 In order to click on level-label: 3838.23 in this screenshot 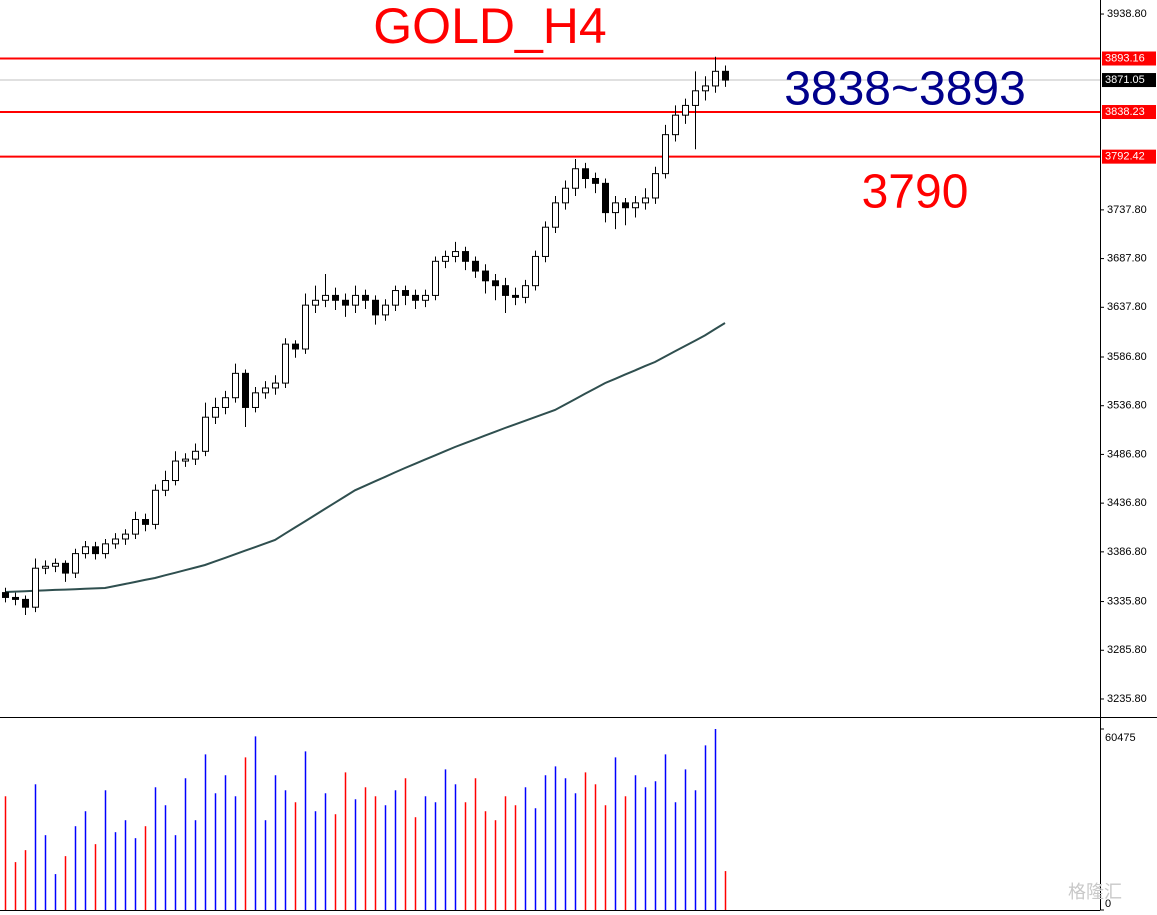, I will do `click(1125, 112)`.